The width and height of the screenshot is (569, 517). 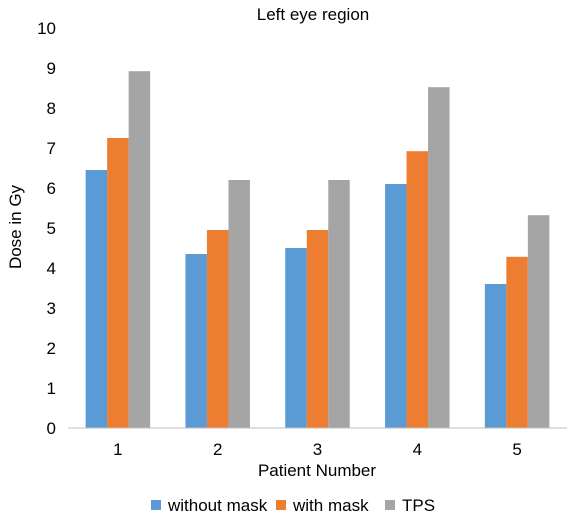 I want to click on y-axis-ticks: 0 1 2 3 4 5 6 7 8 9 10, so click(x=46, y=228).